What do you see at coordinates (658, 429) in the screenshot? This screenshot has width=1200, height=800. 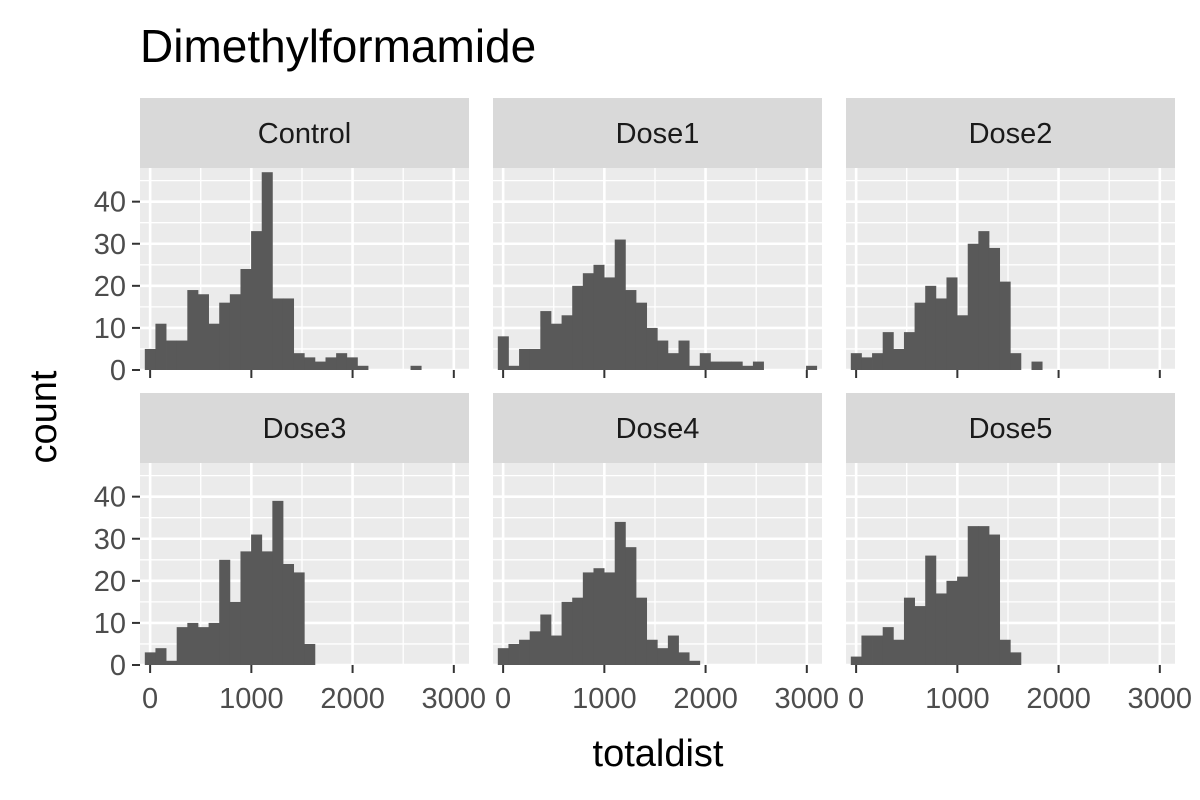 I see `facet-strip-label: Dose4` at bounding box center [658, 429].